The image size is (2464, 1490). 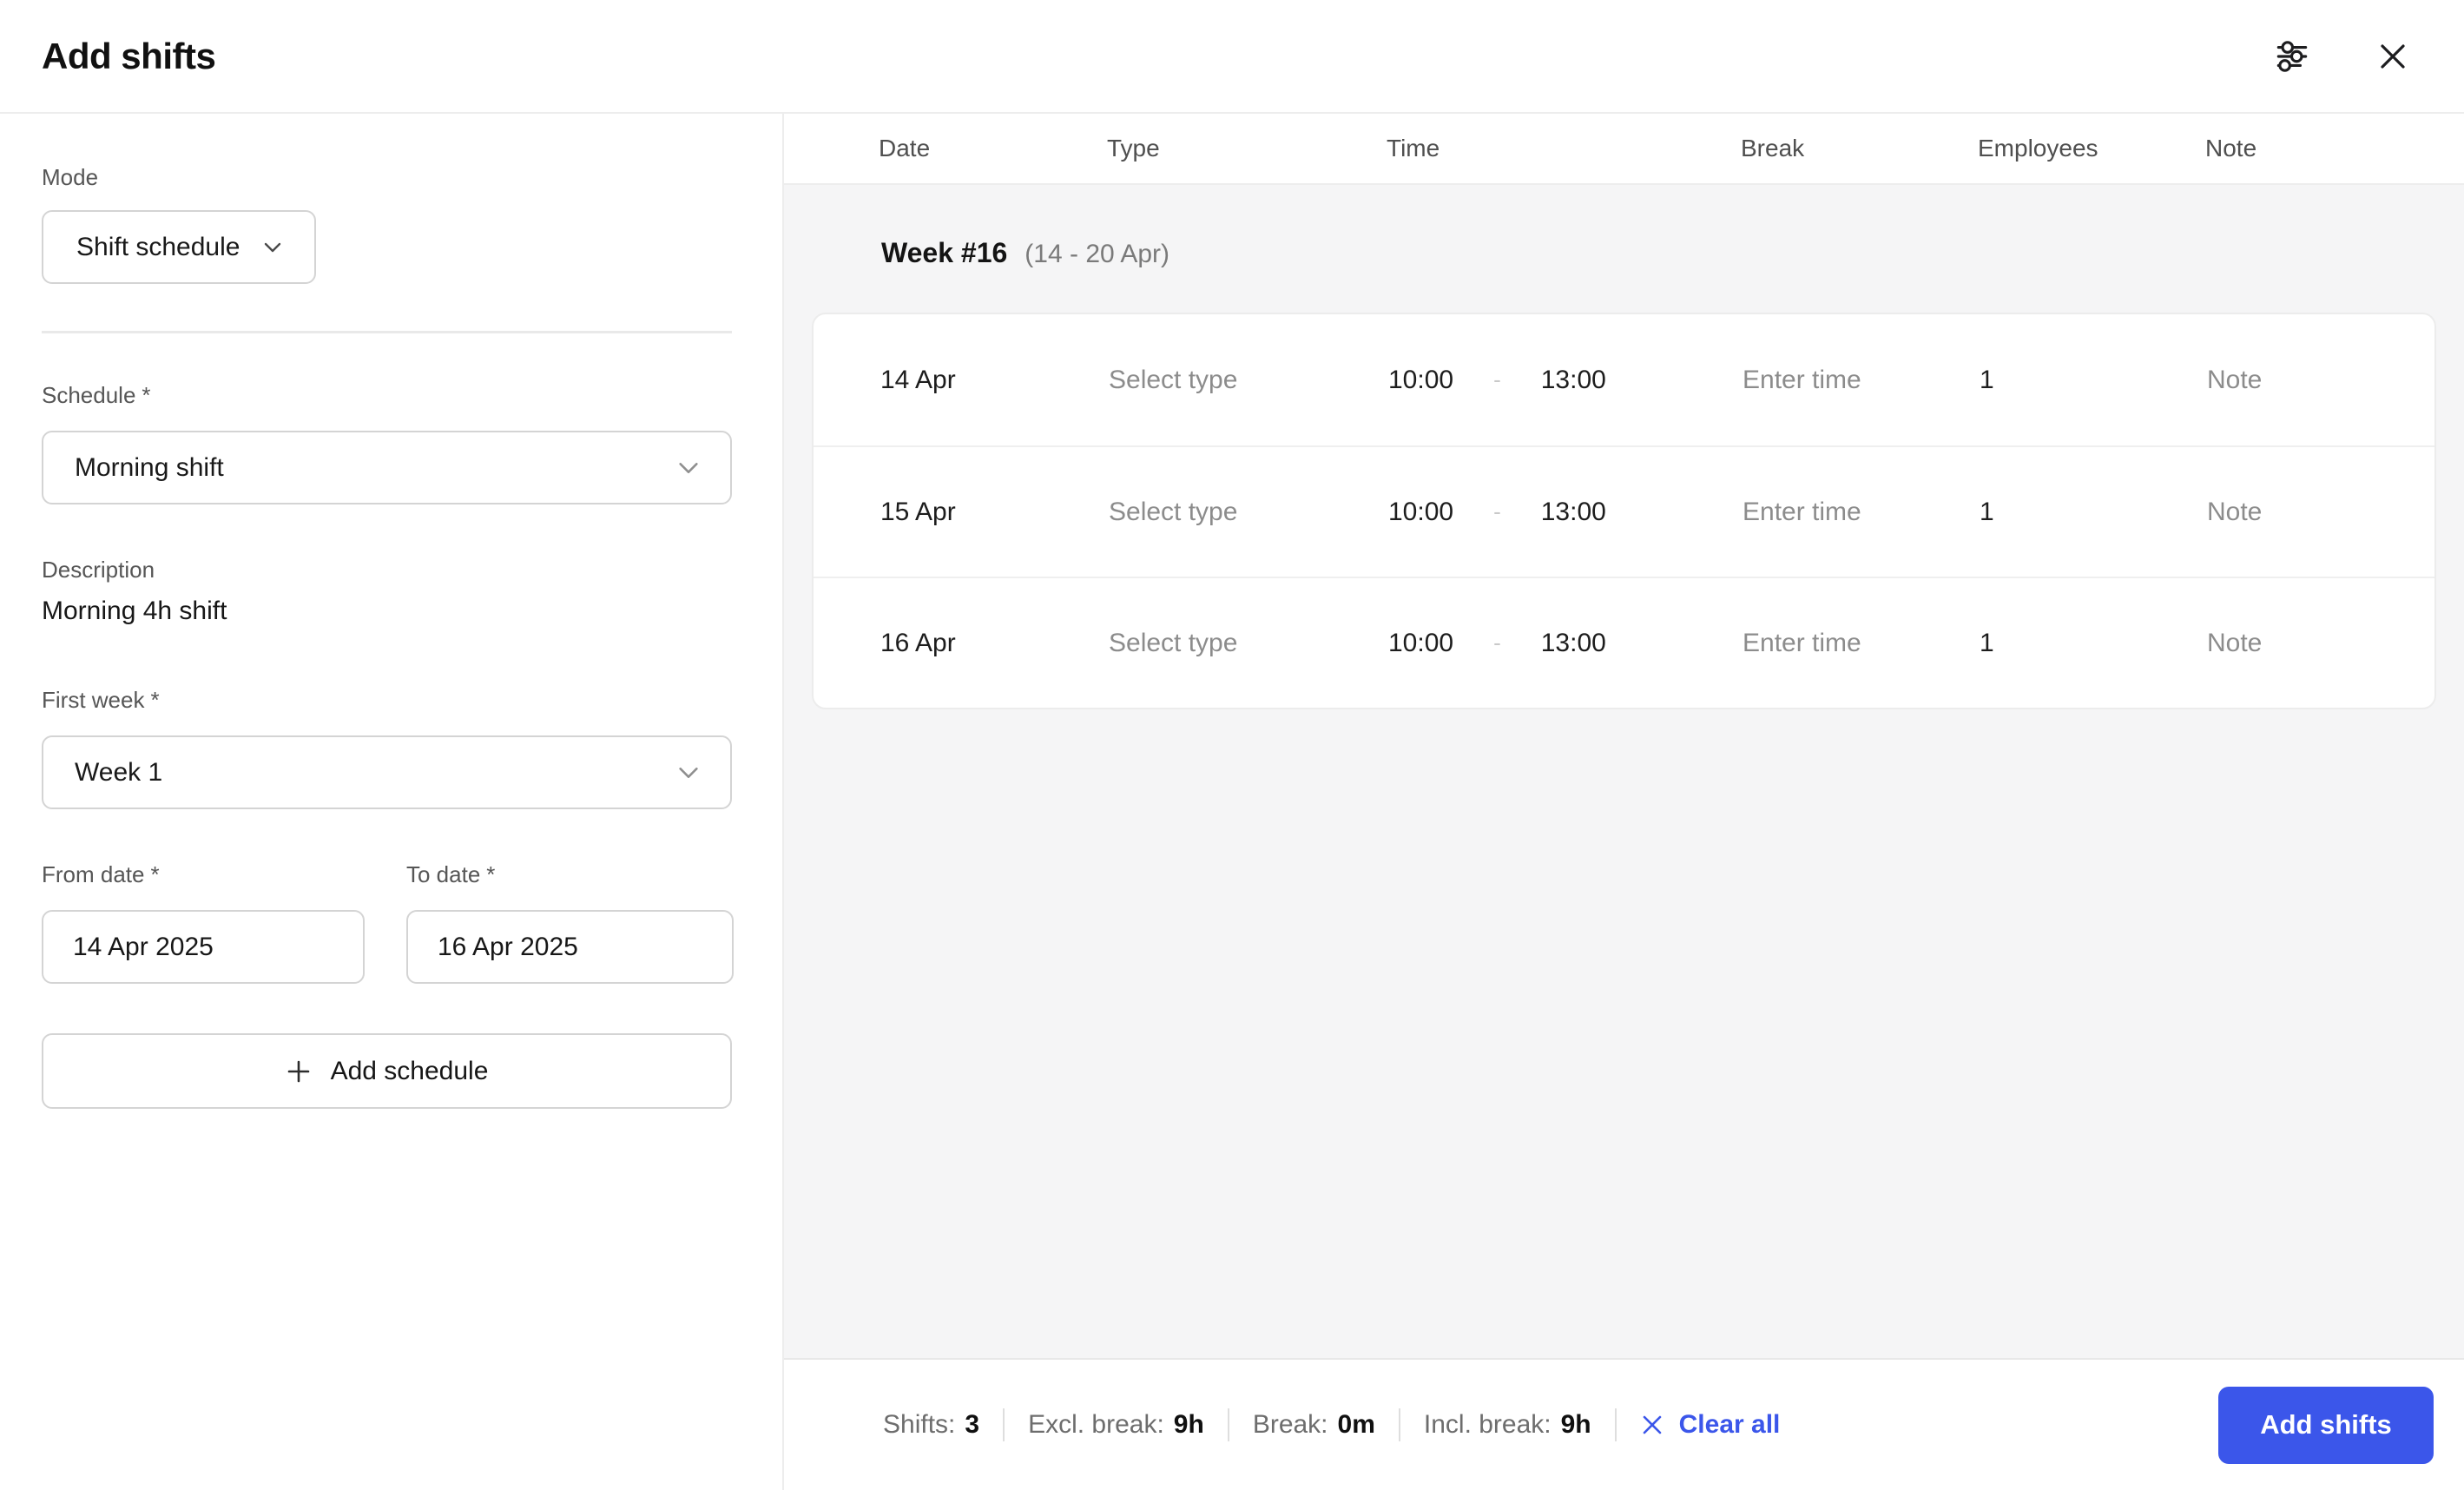 I want to click on add-shifts-button: Add shifts, so click(x=2326, y=1425).